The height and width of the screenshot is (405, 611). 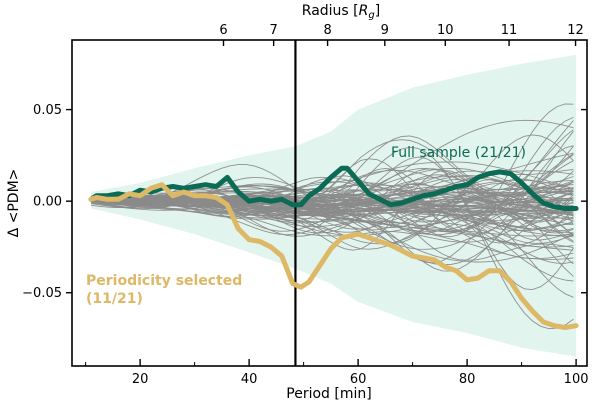 What do you see at coordinates (14, 203) in the screenshot?
I see `y-axis-label: Δ <PDM>` at bounding box center [14, 203].